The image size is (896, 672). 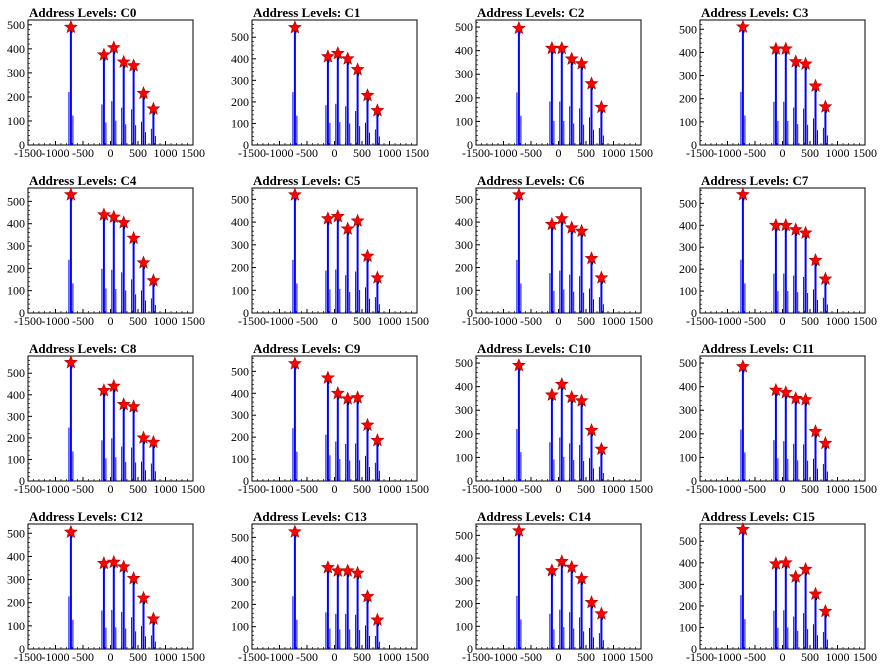 What do you see at coordinates (307, 180) in the screenshot?
I see `chart-title: Address Levels: C5` at bounding box center [307, 180].